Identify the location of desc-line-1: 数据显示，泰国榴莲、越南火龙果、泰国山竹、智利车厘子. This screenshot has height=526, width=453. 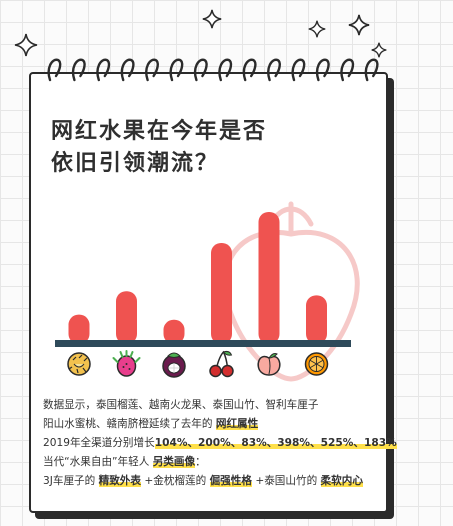
(181, 405).